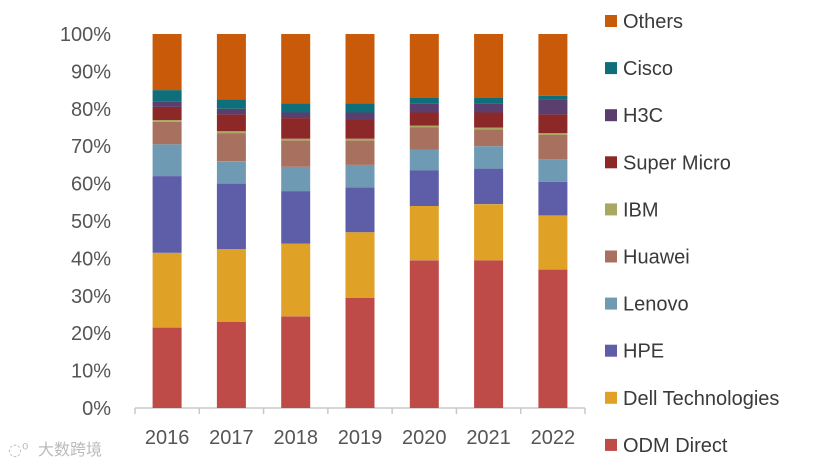  I want to click on legend-label: Others, so click(653, 22).